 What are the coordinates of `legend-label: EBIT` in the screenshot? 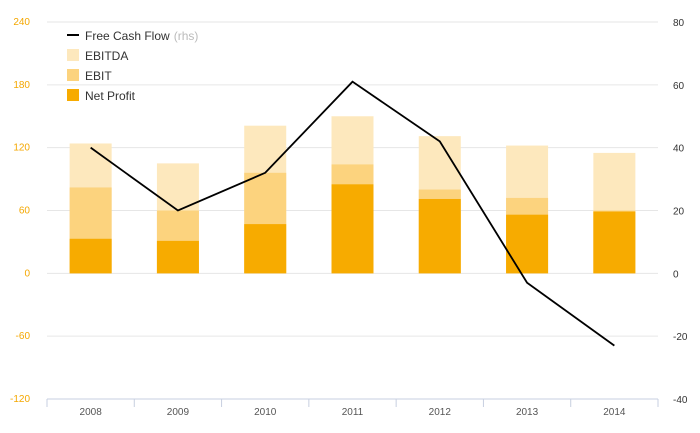 It's located at (98, 76).